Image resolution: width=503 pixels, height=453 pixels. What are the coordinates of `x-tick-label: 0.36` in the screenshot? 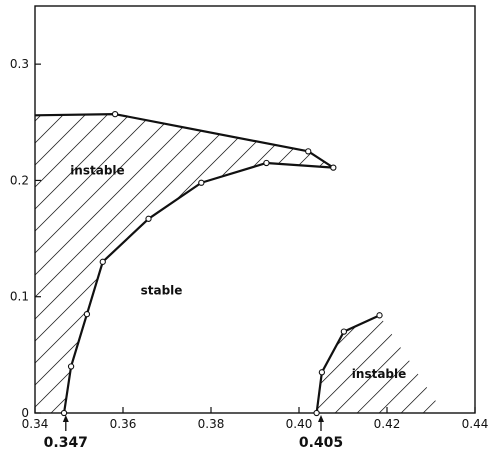 It's located at (123, 424).